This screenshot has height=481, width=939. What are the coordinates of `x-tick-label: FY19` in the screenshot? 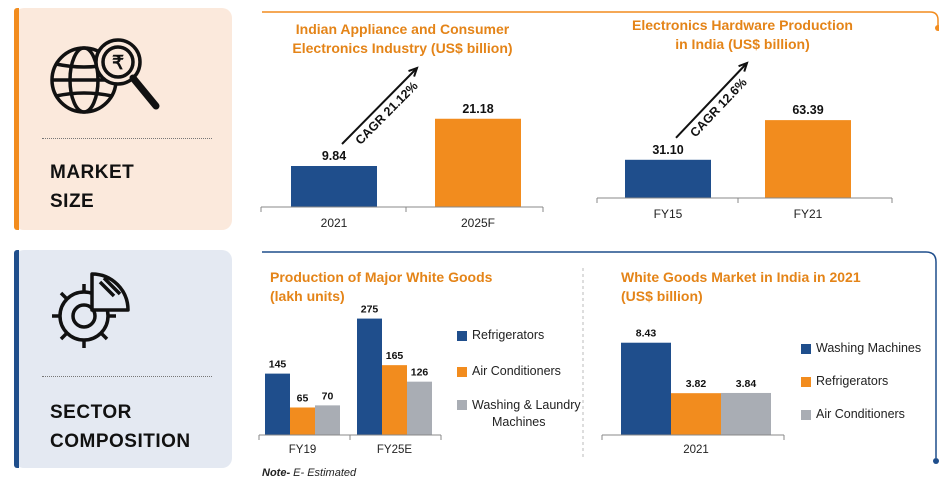 It's located at (303, 450).